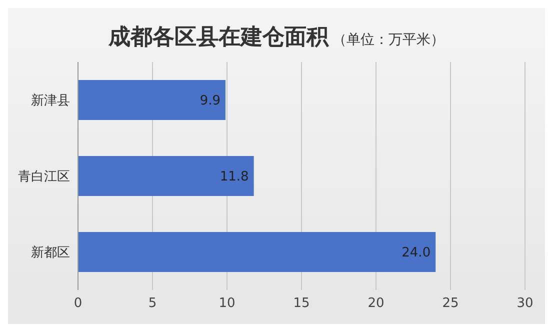  What do you see at coordinates (50, 101) in the screenshot?
I see `y-tick-label: 新津县` at bounding box center [50, 101].